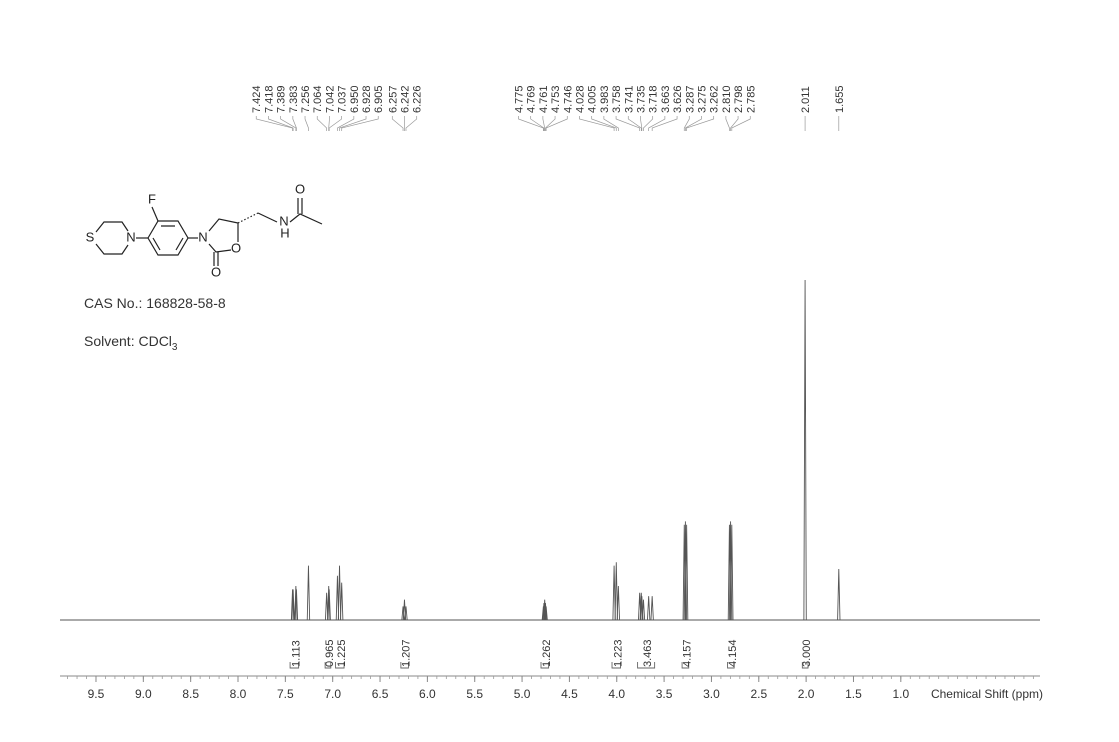 The width and height of the screenshot is (1119, 742). Describe the element at coordinates (355, 99) in the screenshot. I see `peak-label: 6.950` at that location.